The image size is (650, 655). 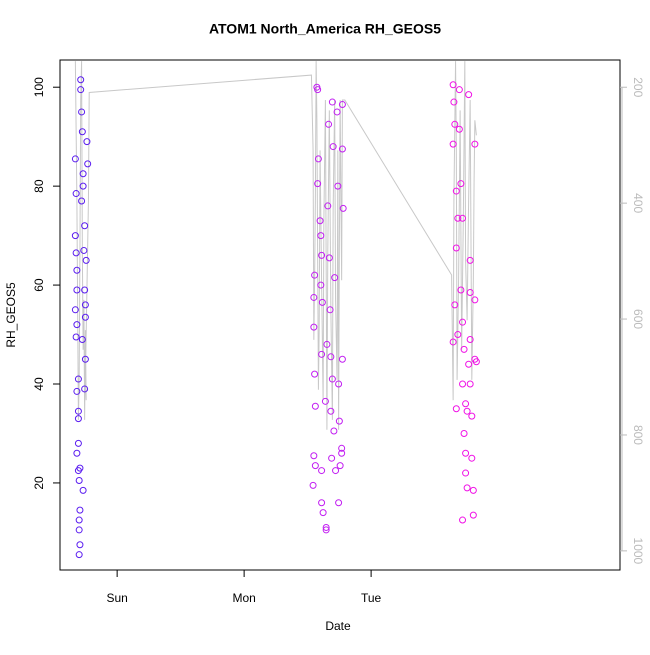 What do you see at coordinates (243, 598) in the screenshot?
I see `x-tick-label: Mon` at bounding box center [243, 598].